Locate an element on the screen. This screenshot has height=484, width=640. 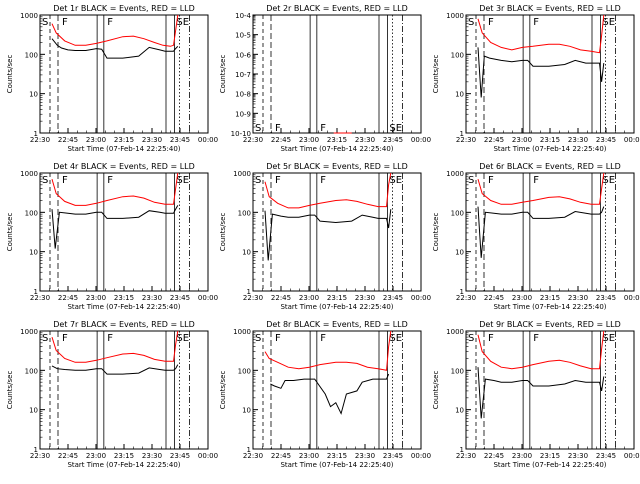
panel-title: Det 5r BLACK = Events, RED = LLD is located at coordinates (337, 166).